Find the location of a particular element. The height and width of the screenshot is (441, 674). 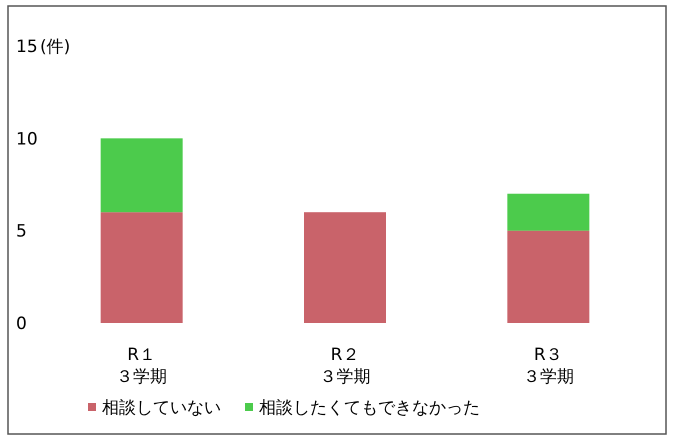

x-tick-label: R２３学期 is located at coordinates (345, 366).